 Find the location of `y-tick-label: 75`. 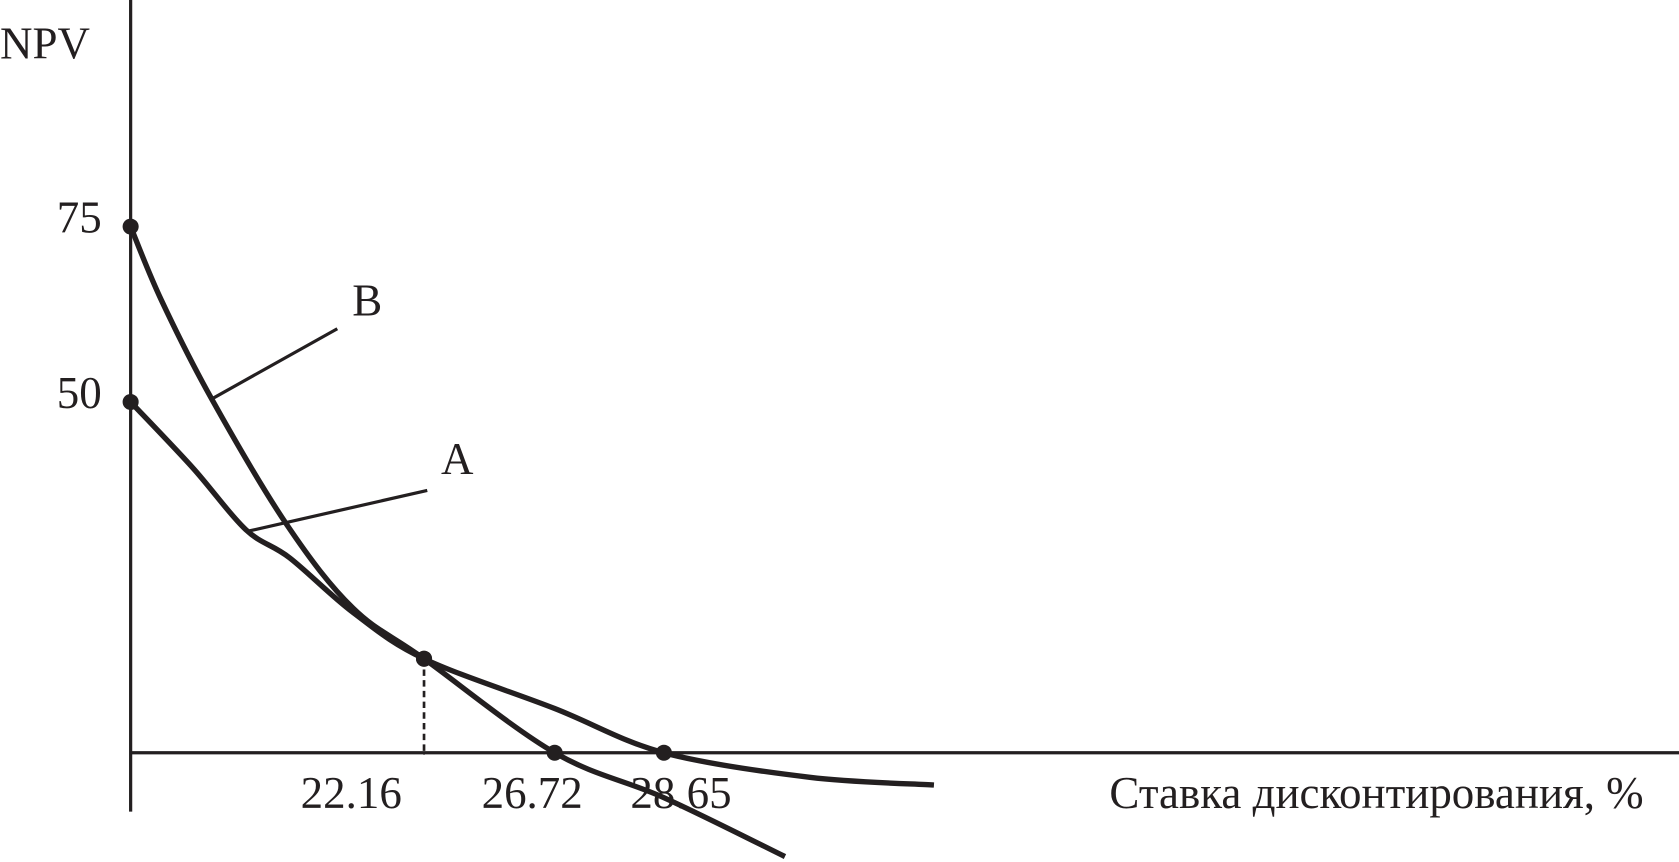

y-tick-label: 75 is located at coordinates (79, 218).